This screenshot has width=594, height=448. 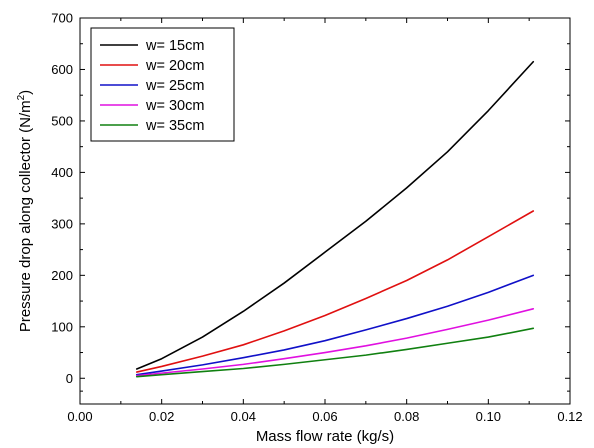 What do you see at coordinates (174, 66) in the screenshot?
I see `legend-label-2: w= 20cm` at bounding box center [174, 66].